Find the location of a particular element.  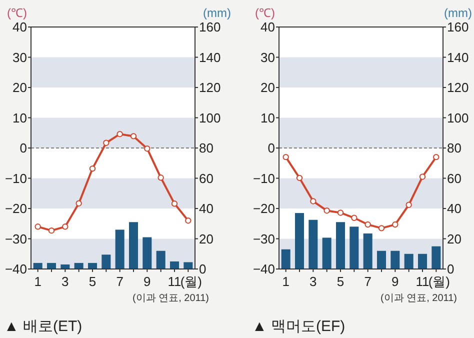

text: (이과 연표, 2011) is located at coordinates (418, 298).